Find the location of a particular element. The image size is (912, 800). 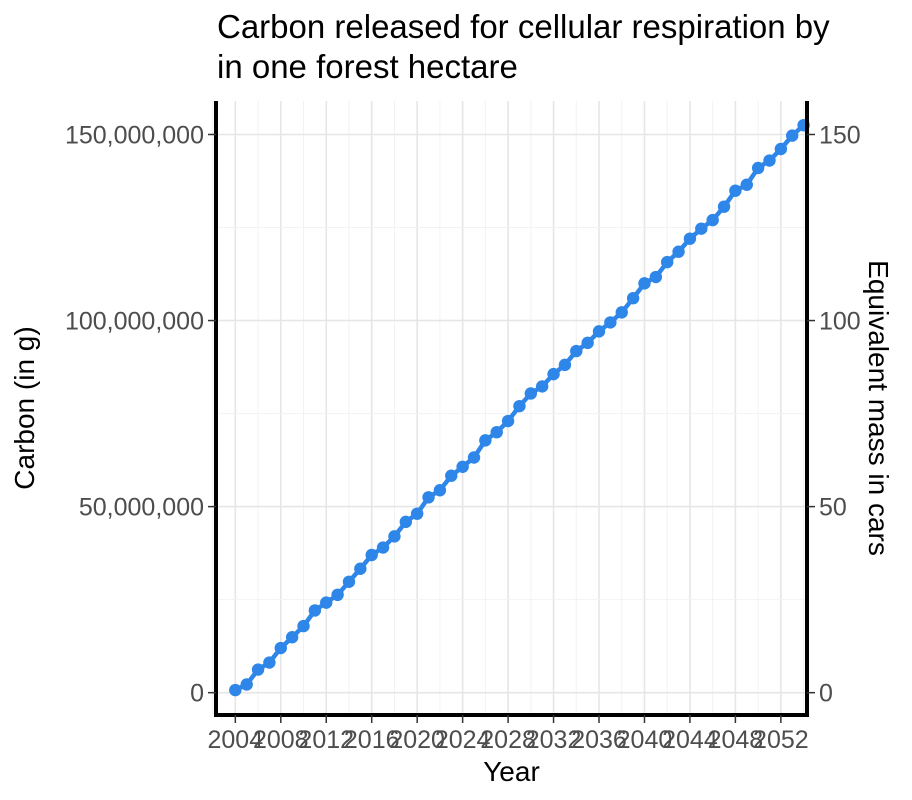

x-tick-label: 2044 is located at coordinates (690, 740).